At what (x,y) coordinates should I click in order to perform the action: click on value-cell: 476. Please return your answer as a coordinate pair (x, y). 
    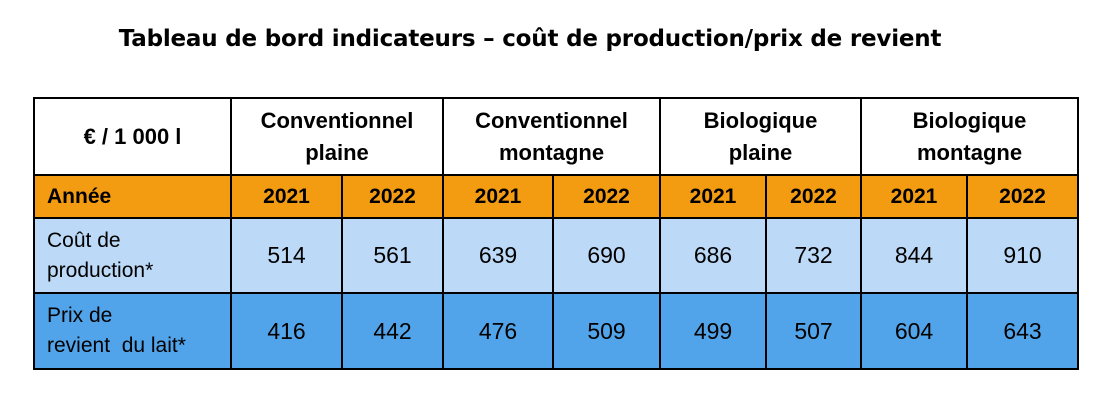
    Looking at the image, I should click on (498, 331).